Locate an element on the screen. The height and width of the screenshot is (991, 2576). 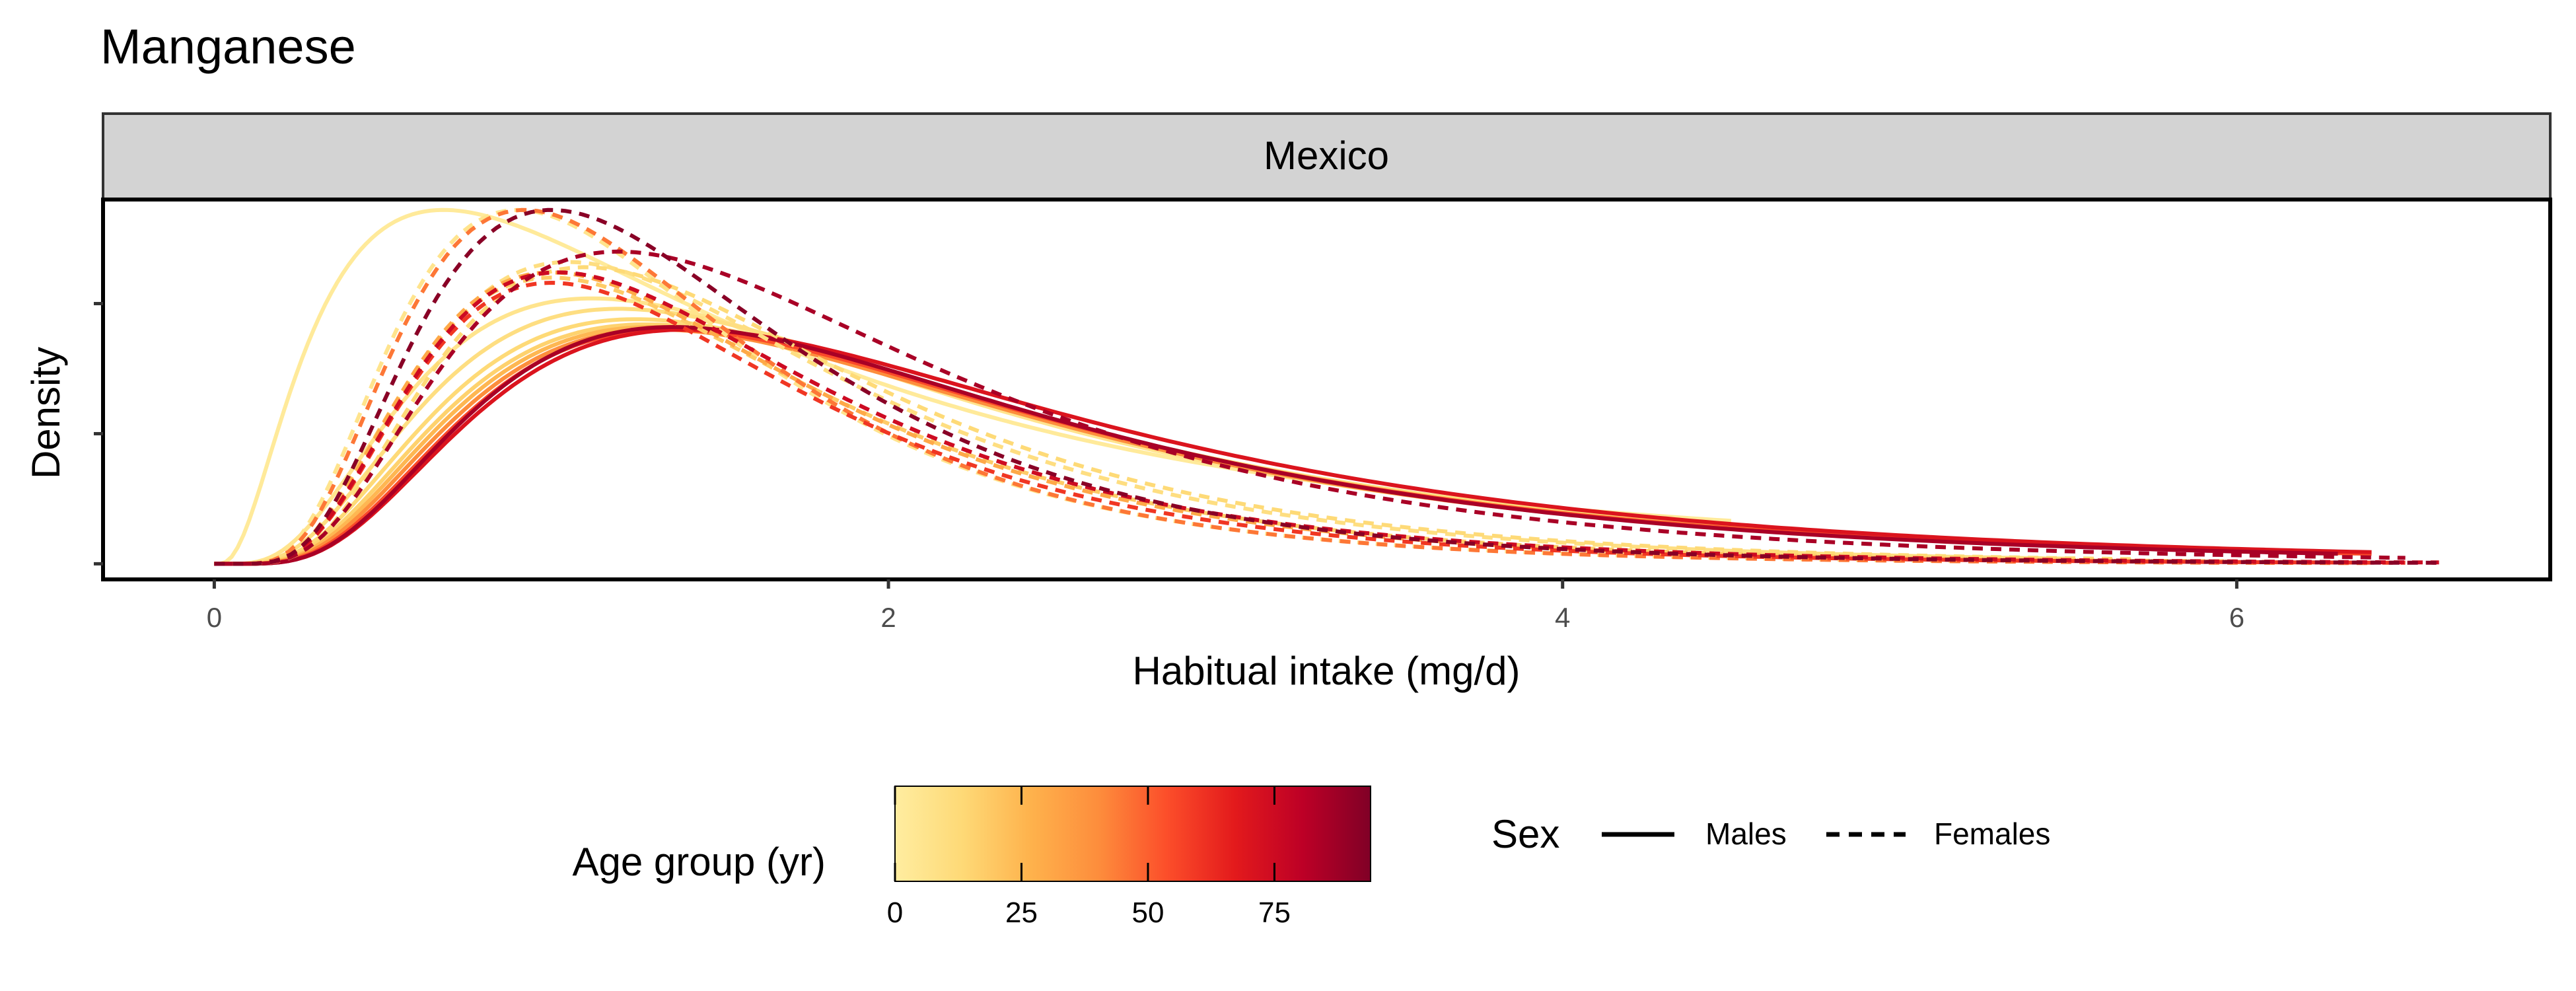
legend-label-females: Females is located at coordinates (1992, 834).